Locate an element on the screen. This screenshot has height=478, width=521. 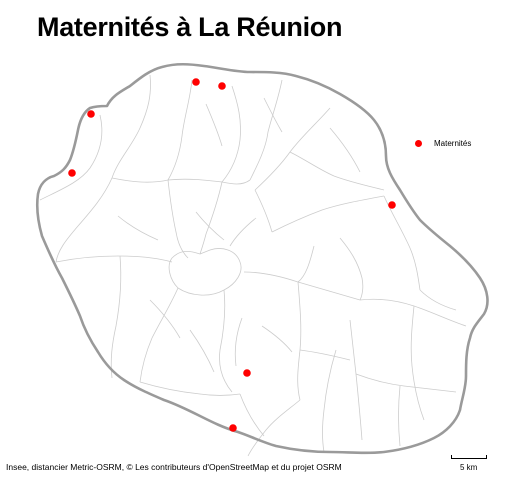
legend-label: Maternités is located at coordinates (453, 143).